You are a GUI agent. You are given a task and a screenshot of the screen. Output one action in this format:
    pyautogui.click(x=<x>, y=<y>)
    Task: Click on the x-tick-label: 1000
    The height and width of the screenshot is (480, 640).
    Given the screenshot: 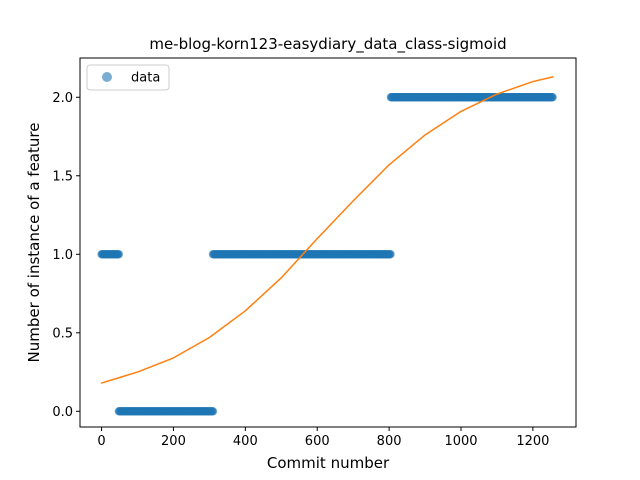 What is the action you would take?
    pyautogui.click(x=460, y=441)
    